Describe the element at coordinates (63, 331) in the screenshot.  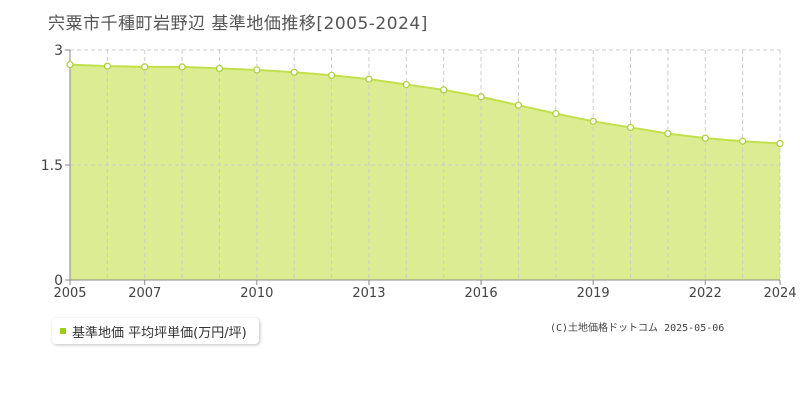
I see `legend-swatch` at that location.